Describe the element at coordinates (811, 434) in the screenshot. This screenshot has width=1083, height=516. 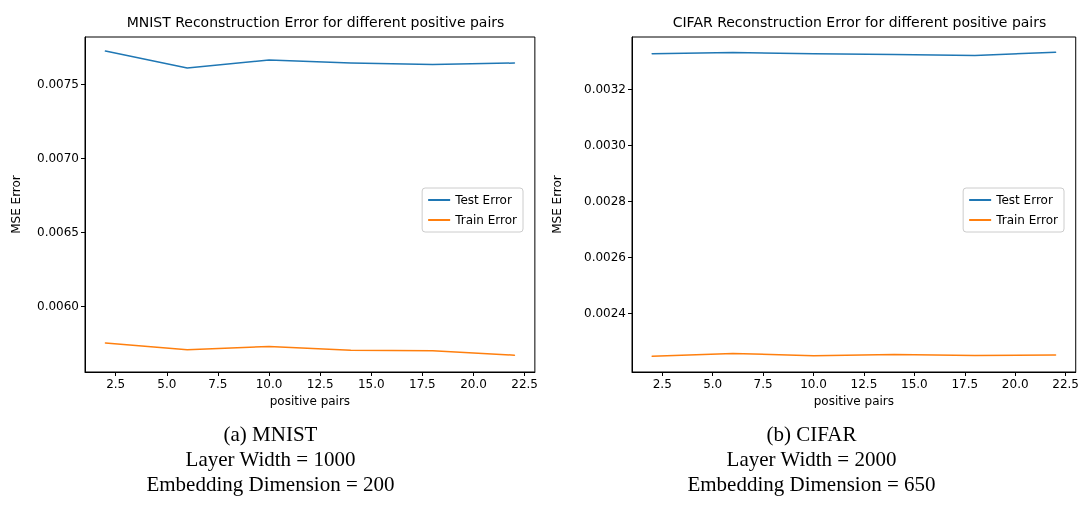
I see `text: (b) CIFAR` at that location.